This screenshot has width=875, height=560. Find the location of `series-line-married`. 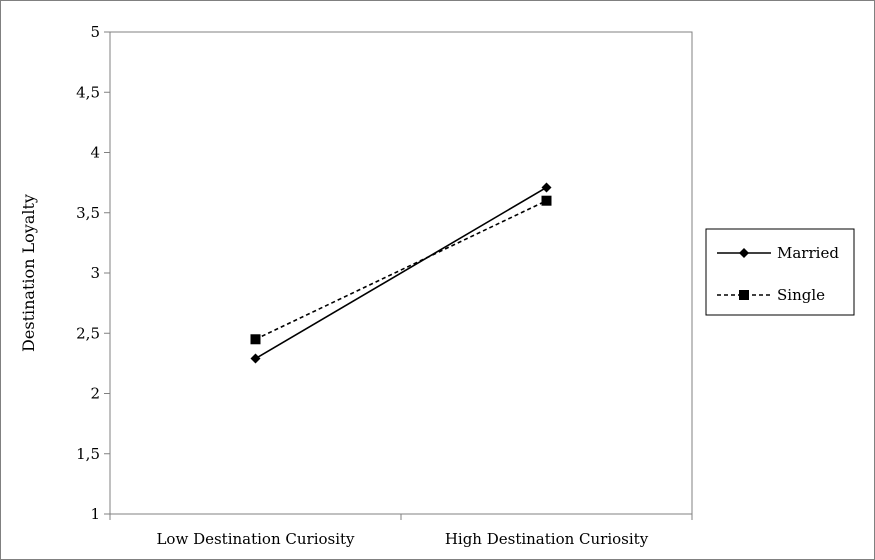

series-line-married is located at coordinates (401, 273).